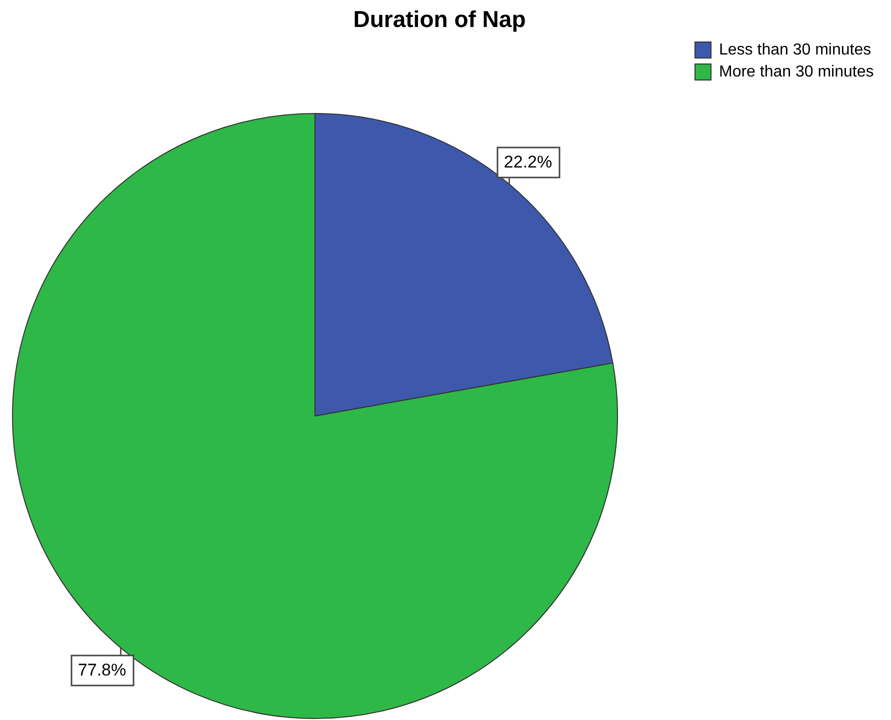 The image size is (891, 720). Describe the element at coordinates (439, 19) in the screenshot. I see `chart-title: Duration of Nap` at that location.